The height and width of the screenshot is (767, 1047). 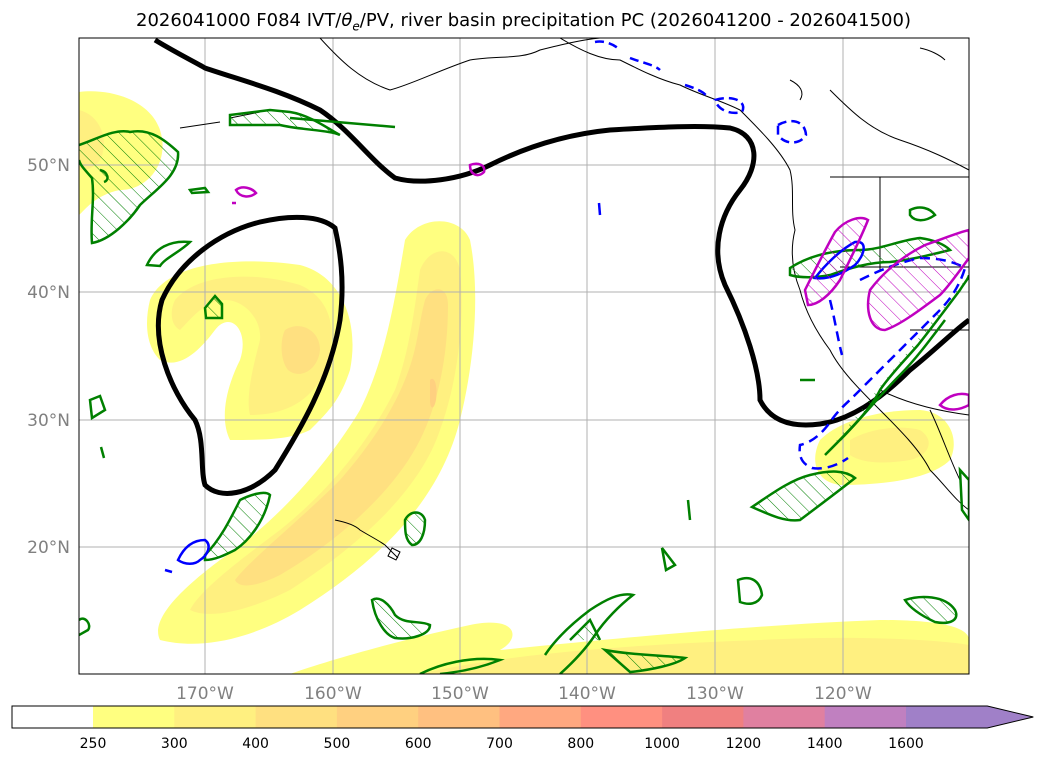 I want to click on colorbar-segment-under, so click(x=52, y=717).